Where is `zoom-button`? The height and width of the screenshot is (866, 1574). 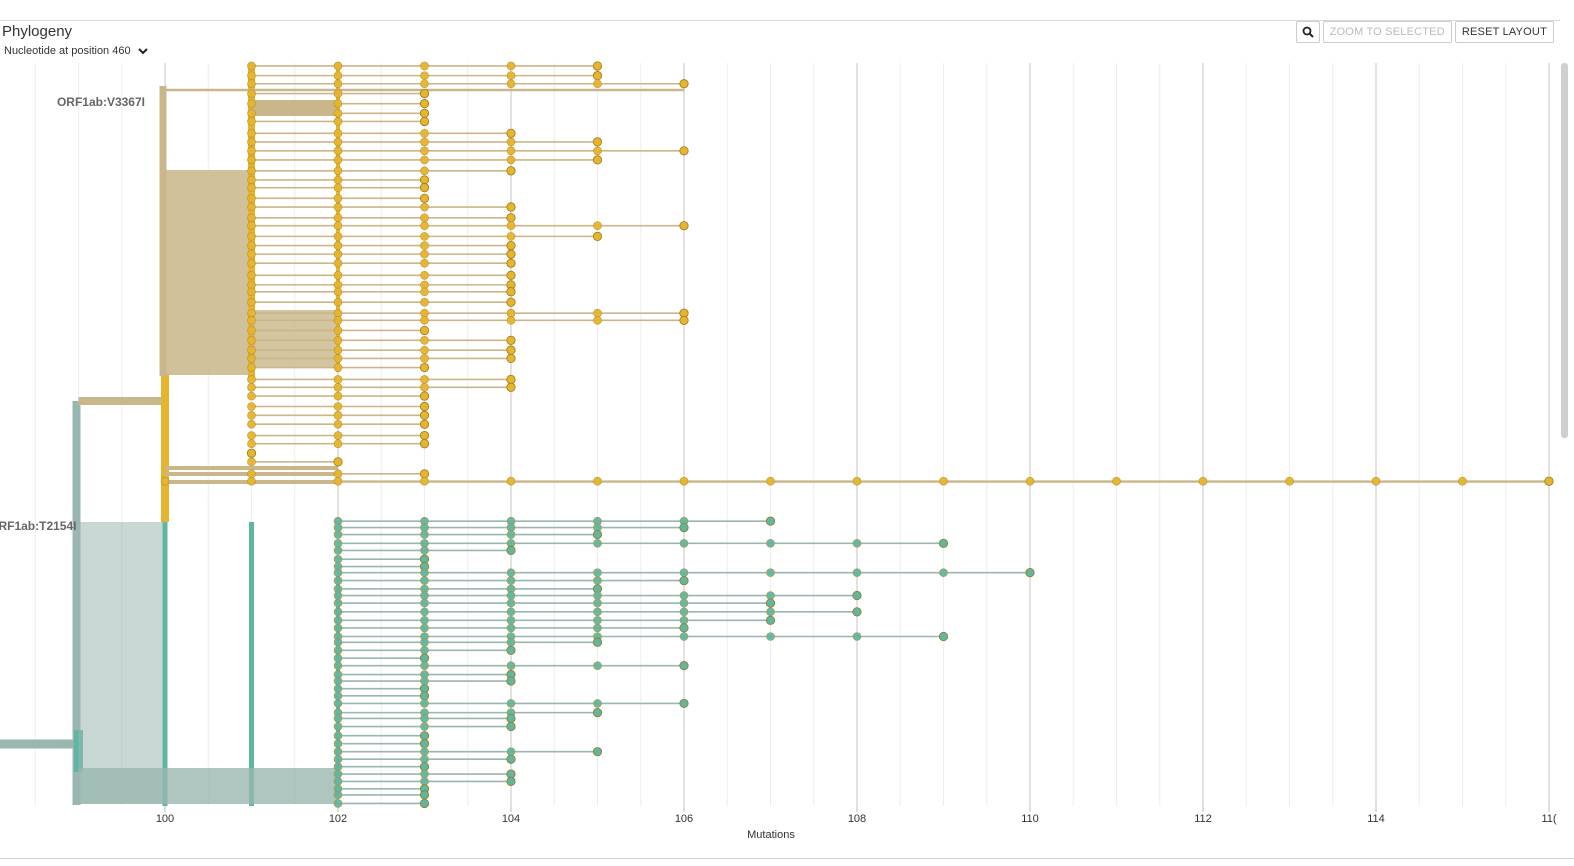
zoom-button is located at coordinates (1307, 32).